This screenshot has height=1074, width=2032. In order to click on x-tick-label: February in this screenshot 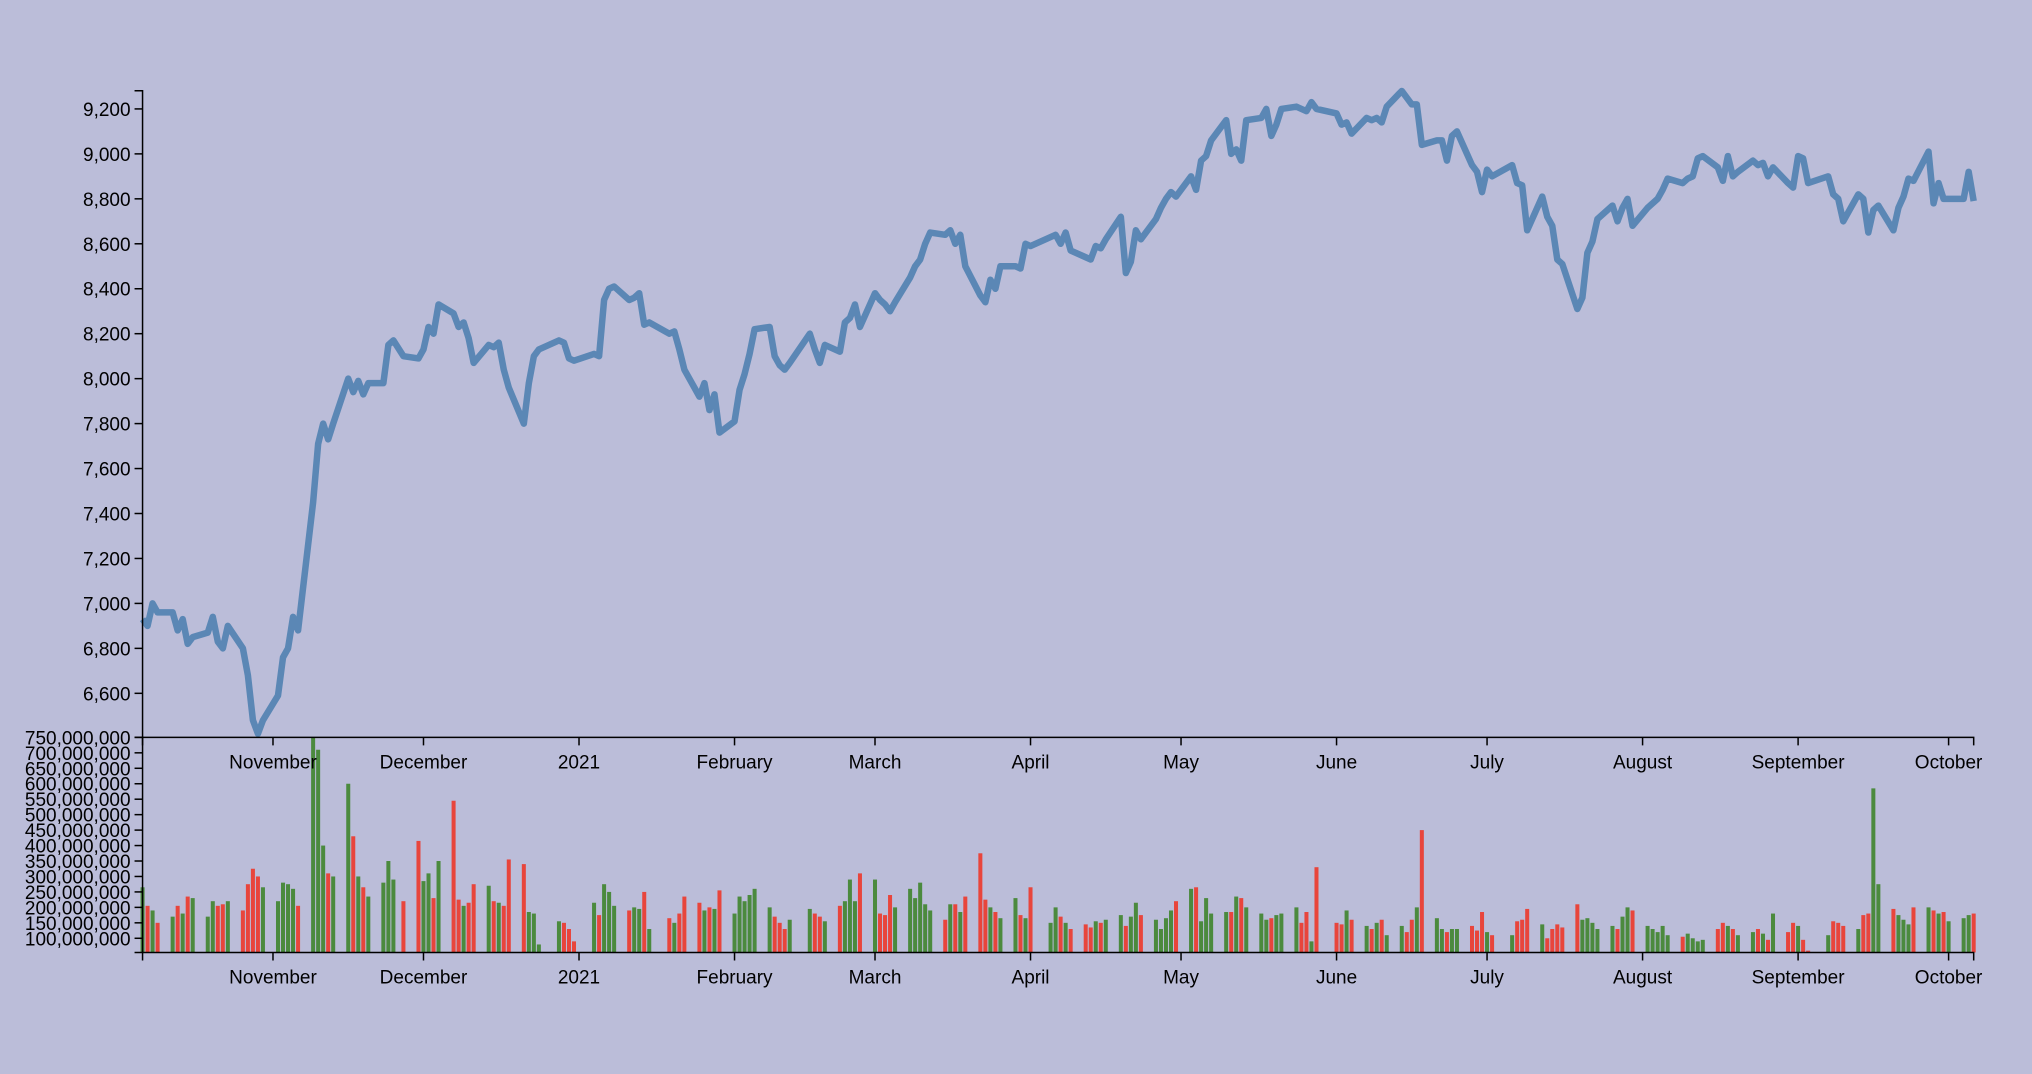, I will do `click(735, 762)`.